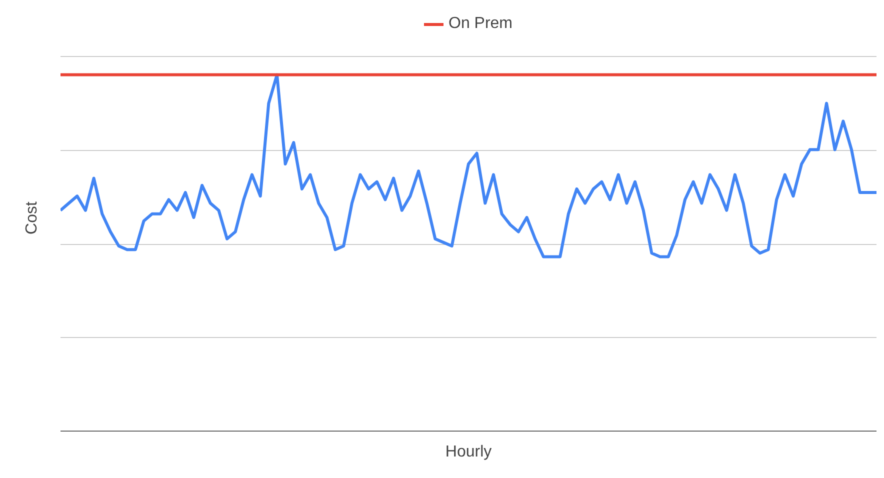  Describe the element at coordinates (468, 452) in the screenshot. I see `x-axis-title: Hourly` at that location.